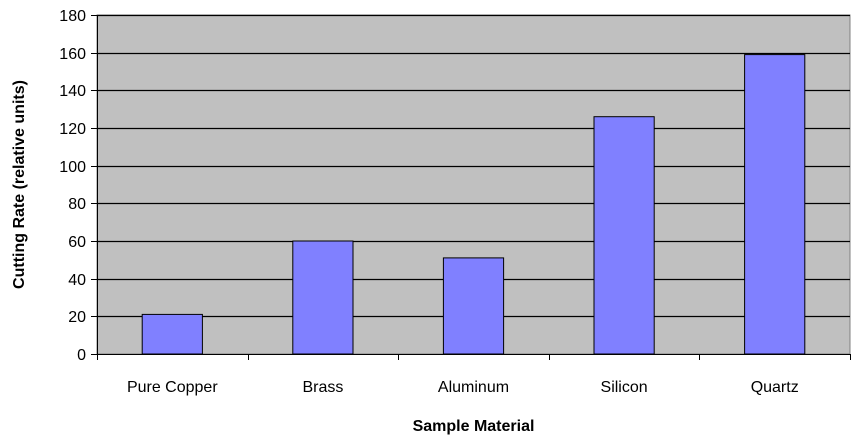 This screenshot has width=851, height=441. I want to click on bar-aluminum, so click(473, 306).